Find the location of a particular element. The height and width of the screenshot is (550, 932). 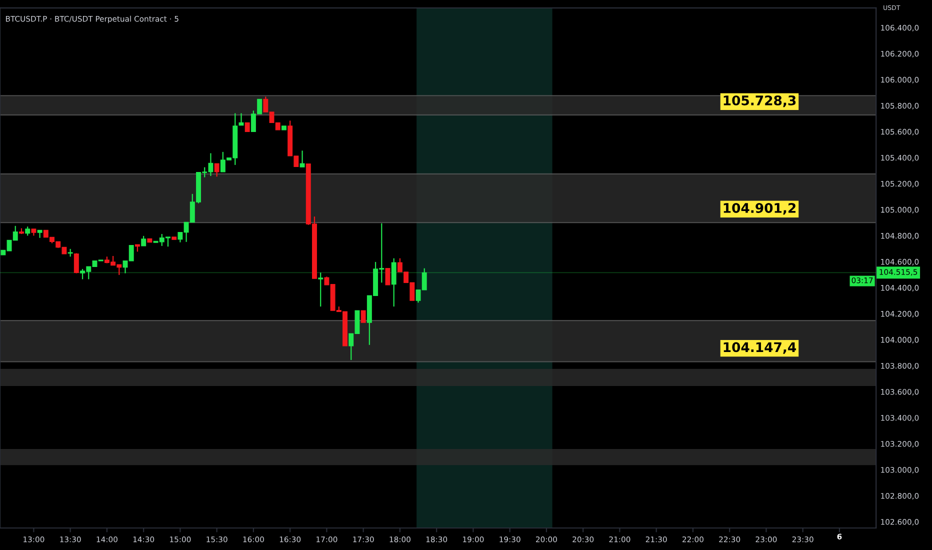

band-label: 104.901,2 is located at coordinates (760, 209).